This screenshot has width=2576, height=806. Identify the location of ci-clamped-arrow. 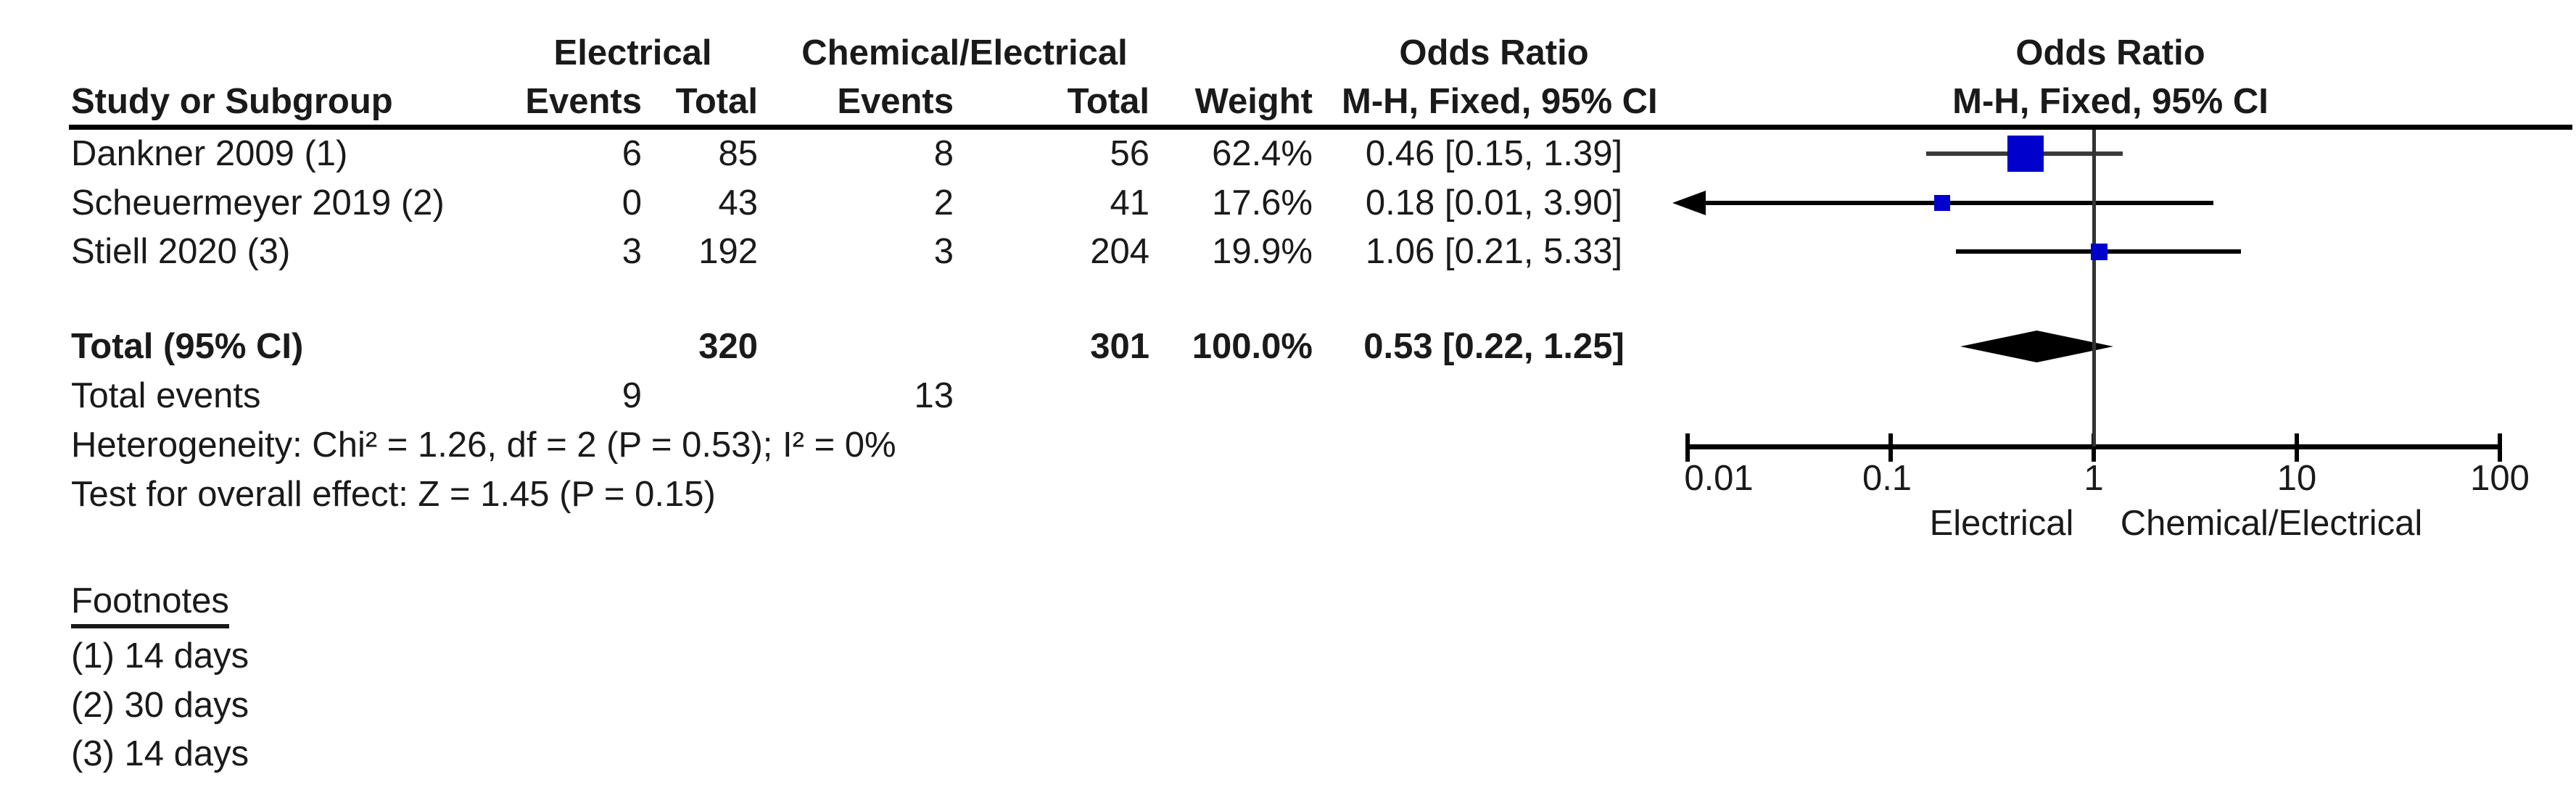
(1689, 203).